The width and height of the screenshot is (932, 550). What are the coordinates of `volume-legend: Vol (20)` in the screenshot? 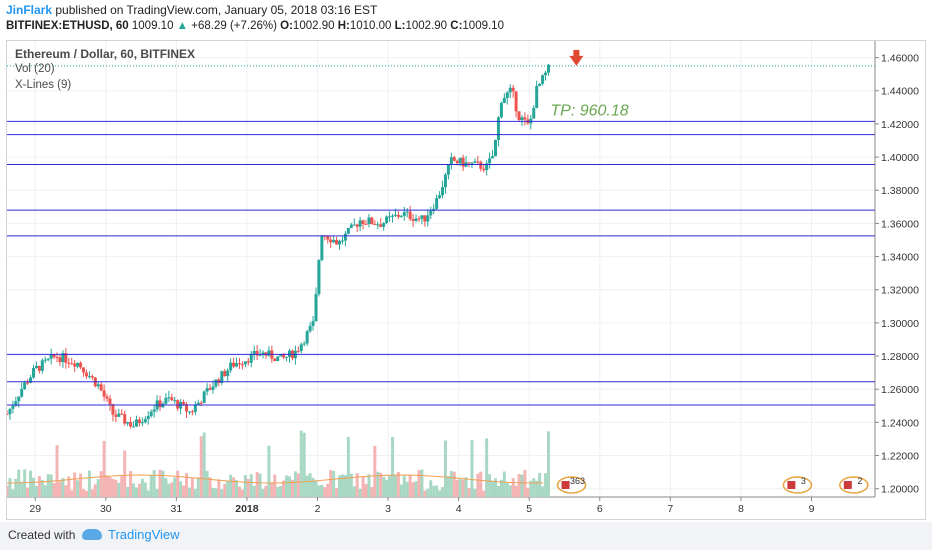 It's located at (35, 69).